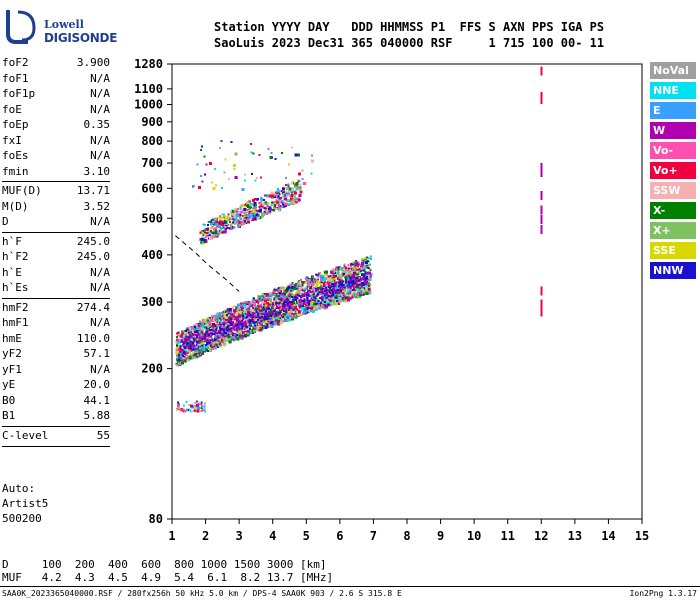 The height and width of the screenshot is (600, 700). What do you see at coordinates (152, 369) in the screenshot?
I see `y-tick-label: 200` at bounding box center [152, 369].